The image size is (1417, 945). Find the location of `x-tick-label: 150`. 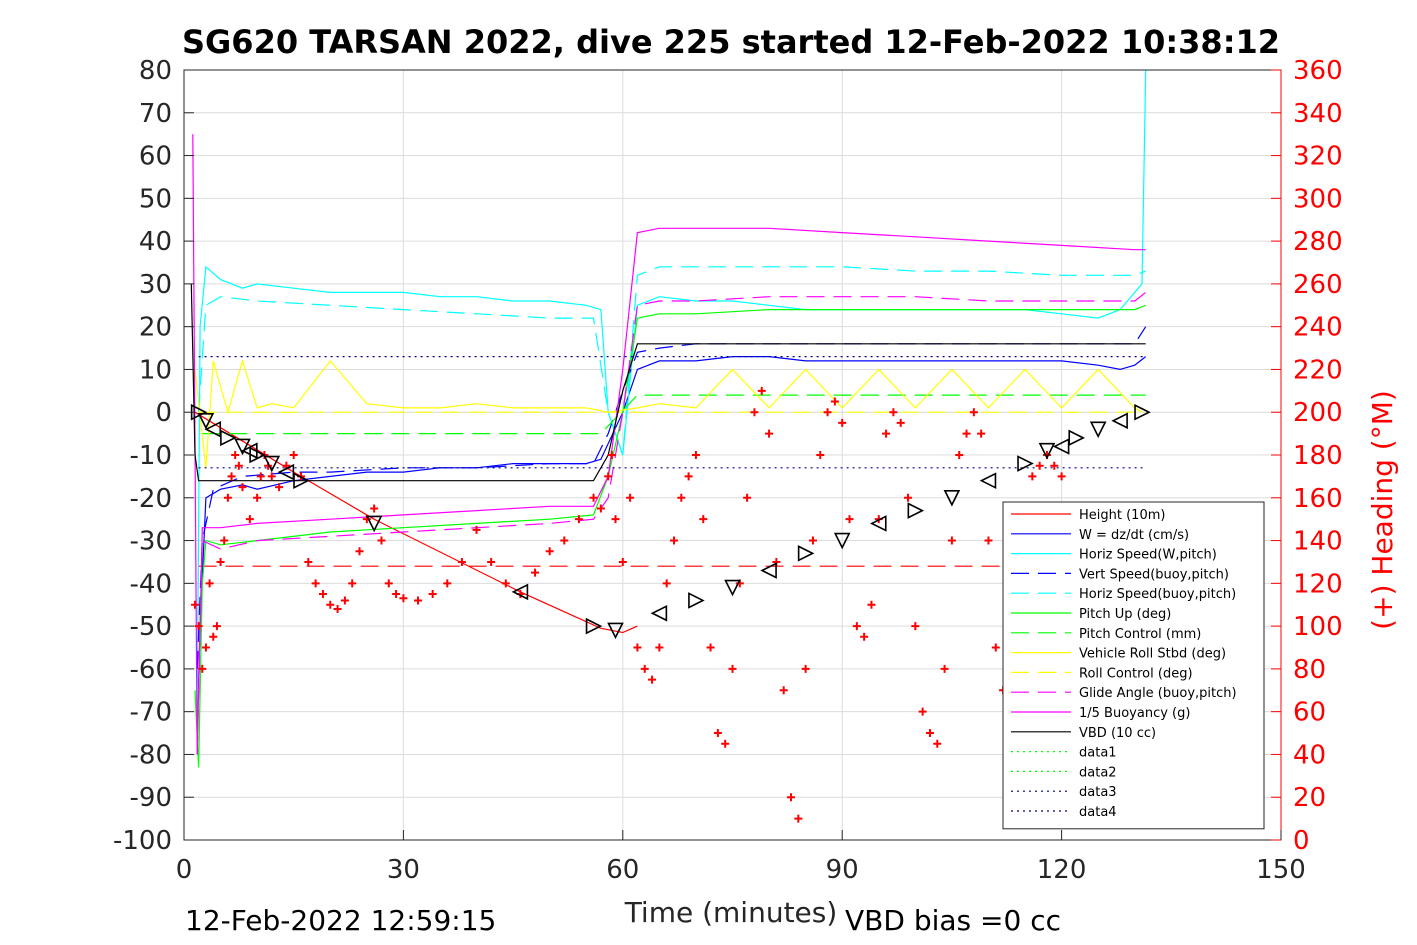

x-tick-label: 150 is located at coordinates (1281, 870).